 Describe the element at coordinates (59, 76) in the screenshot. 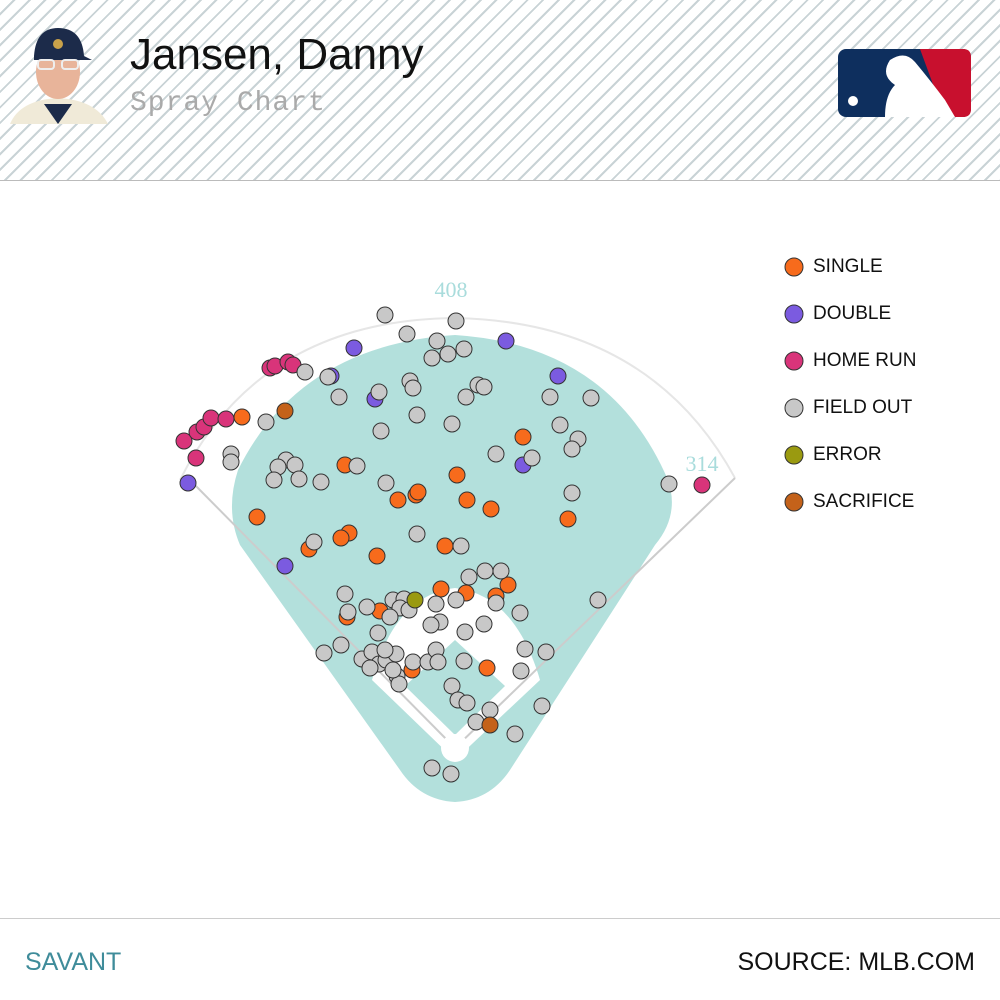

I see `avatar` at that location.